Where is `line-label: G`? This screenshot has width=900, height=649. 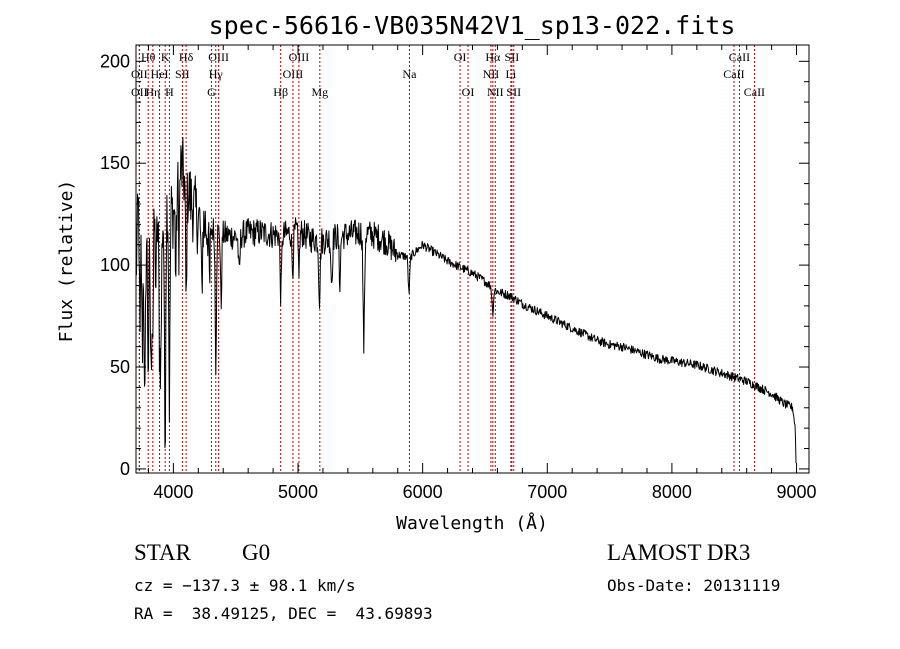 line-label: G is located at coordinates (211, 92).